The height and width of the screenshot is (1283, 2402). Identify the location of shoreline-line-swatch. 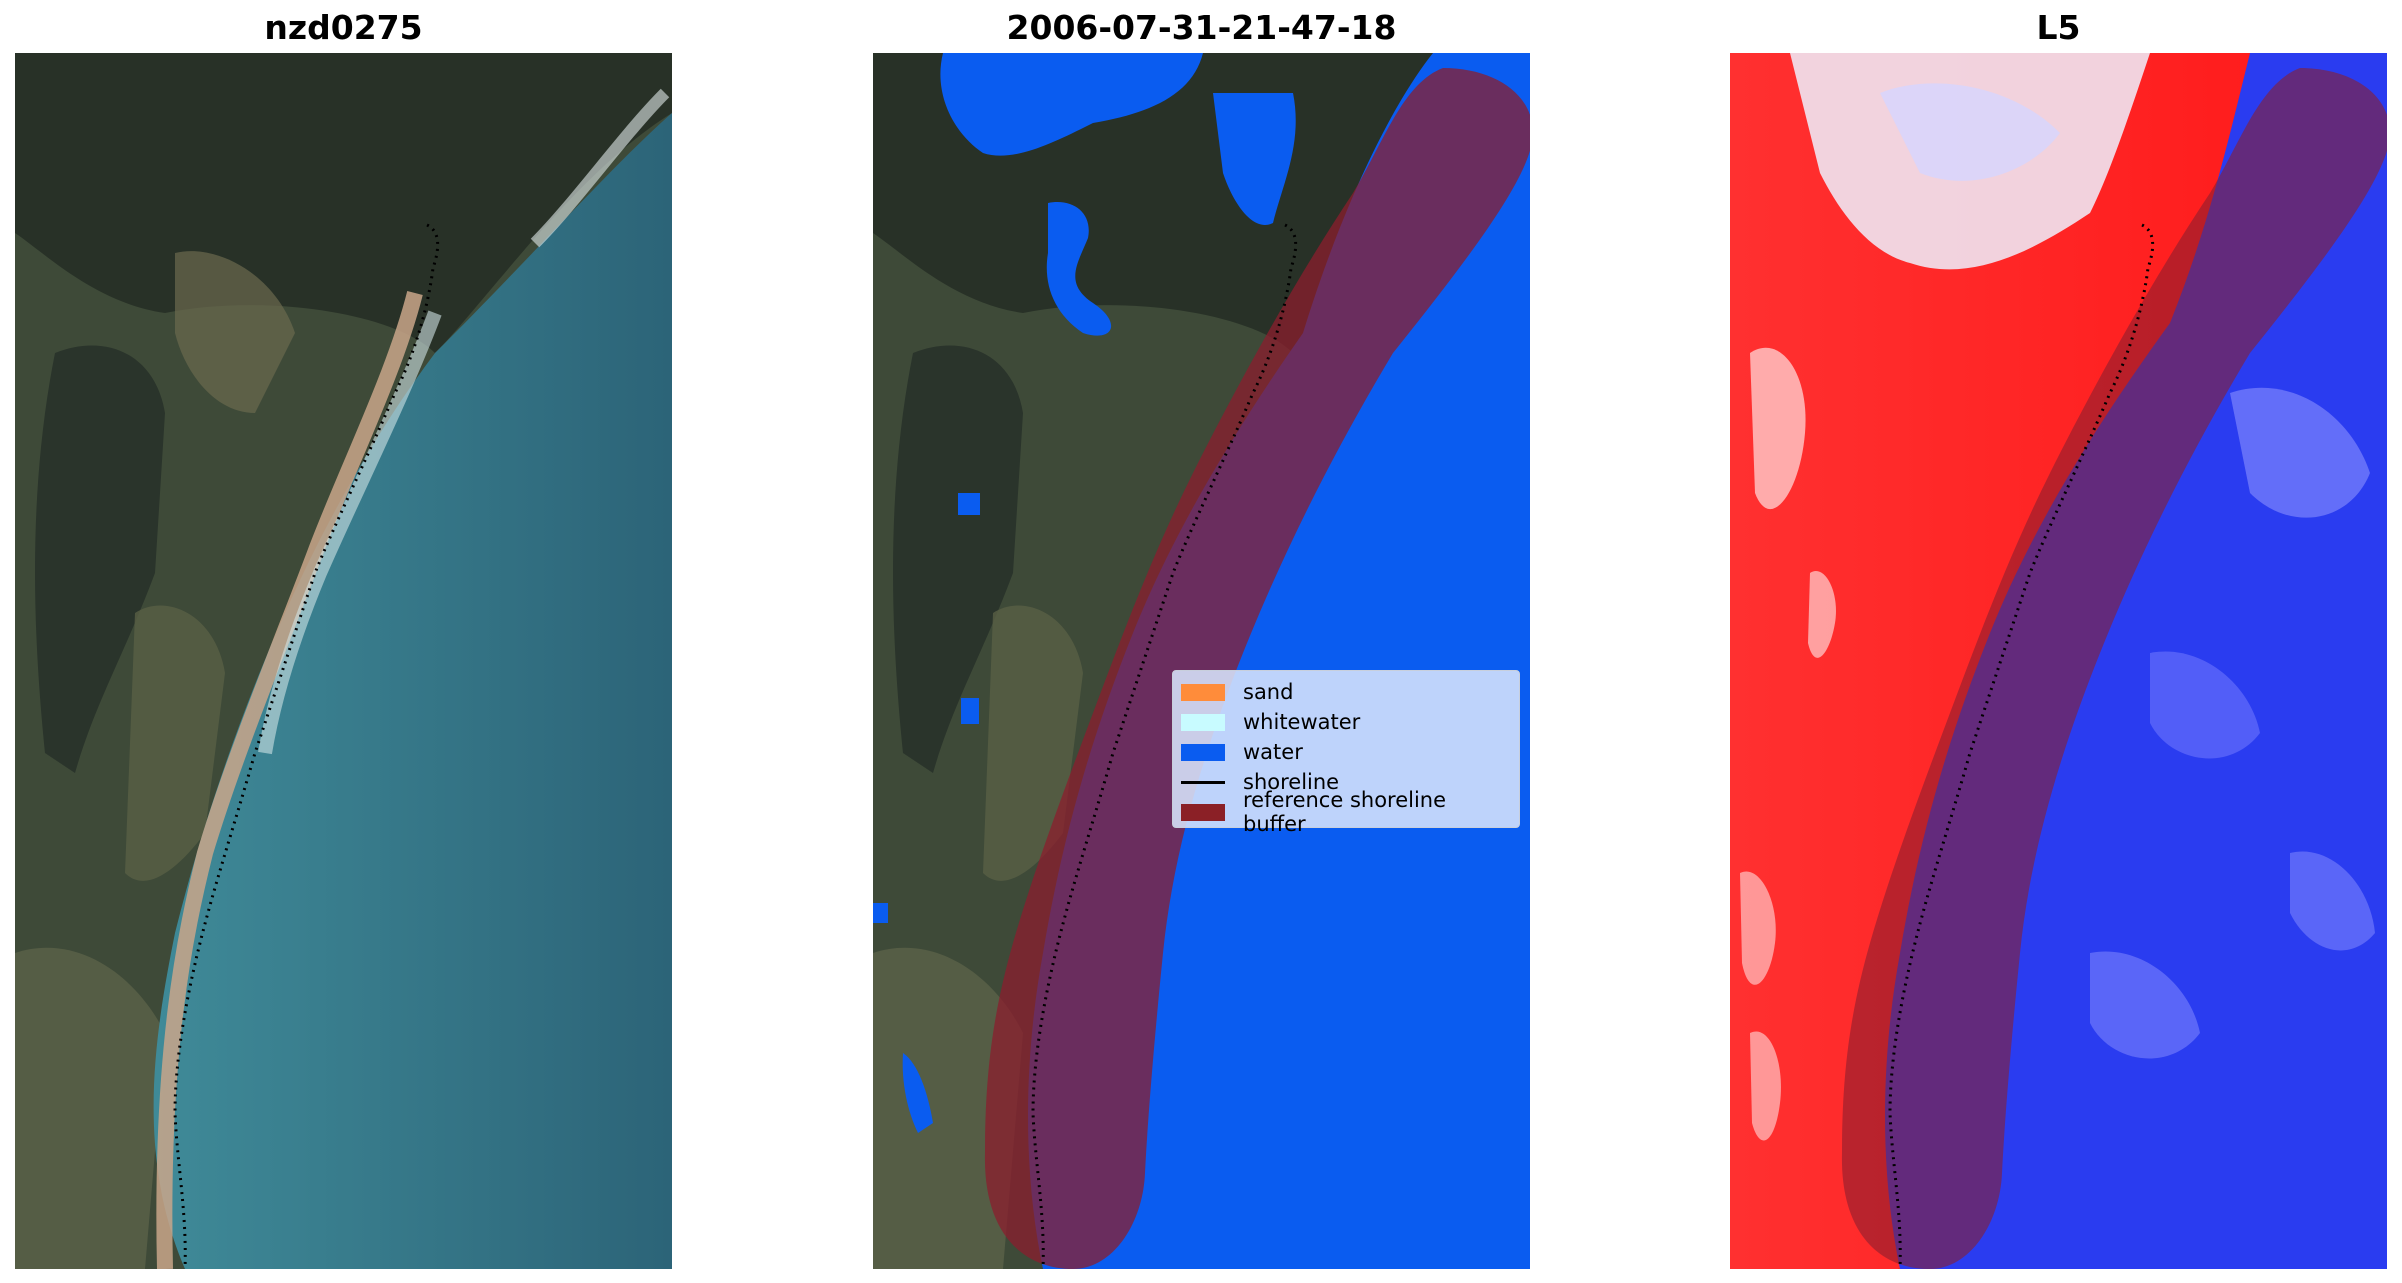
(1203, 782).